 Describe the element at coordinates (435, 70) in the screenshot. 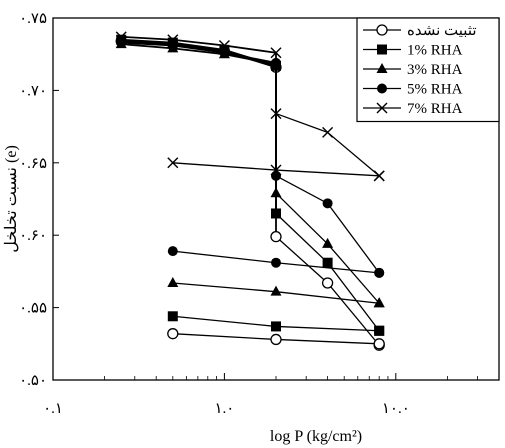

I see `legend-label: 3% RHA` at that location.